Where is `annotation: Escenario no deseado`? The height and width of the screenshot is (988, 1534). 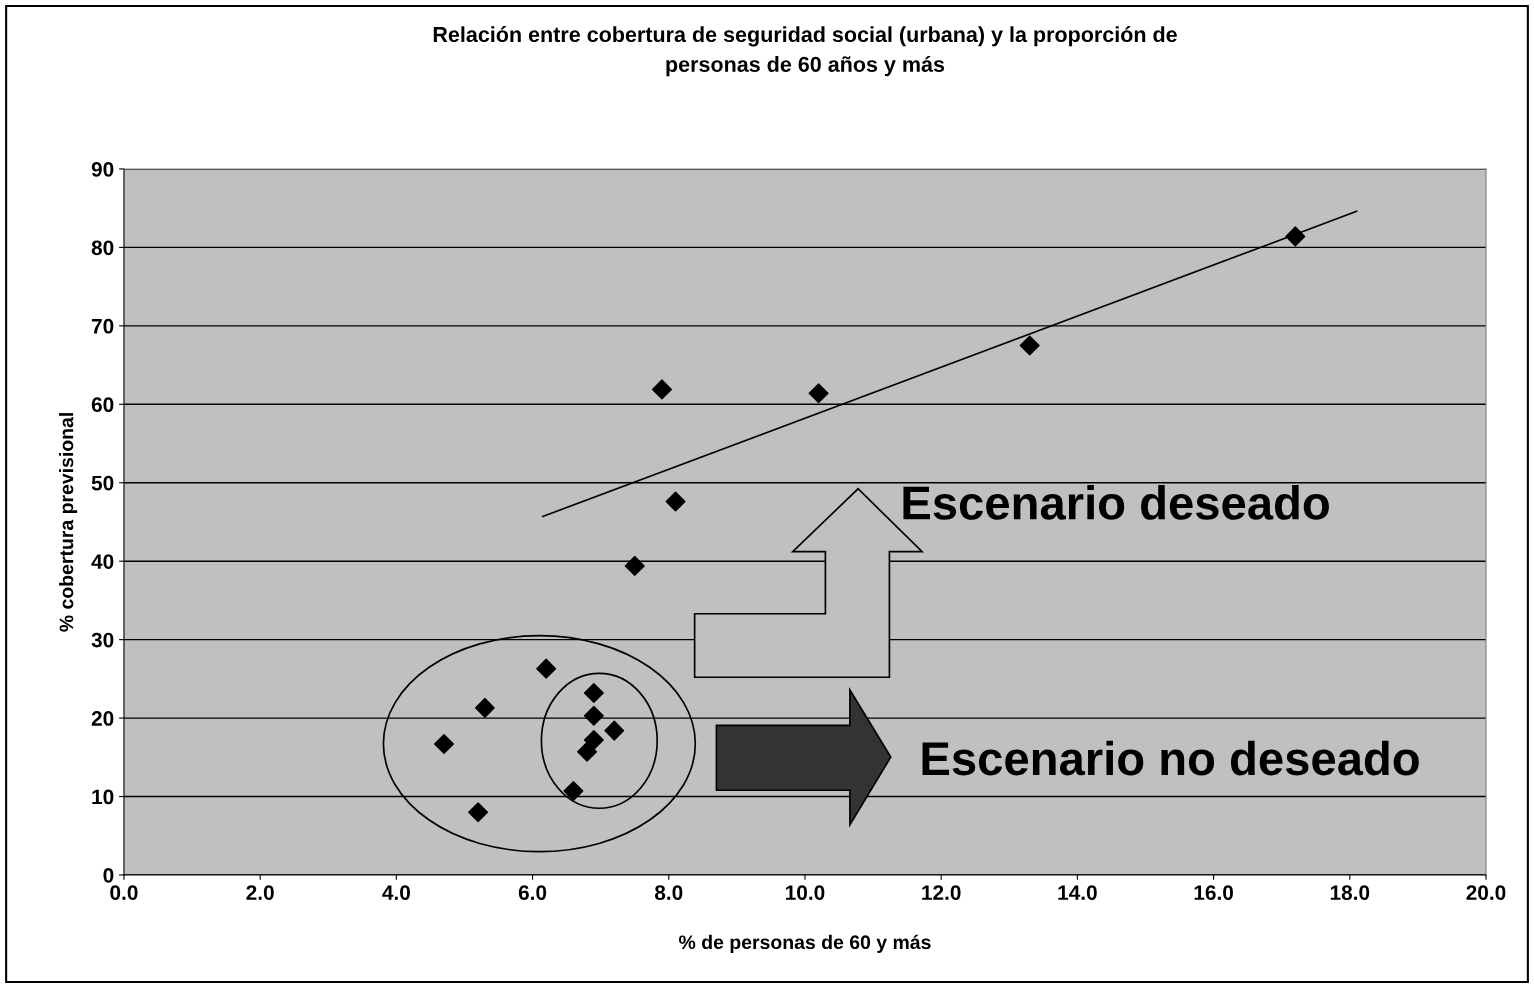
annotation: Escenario no deseado is located at coordinates (1170, 758).